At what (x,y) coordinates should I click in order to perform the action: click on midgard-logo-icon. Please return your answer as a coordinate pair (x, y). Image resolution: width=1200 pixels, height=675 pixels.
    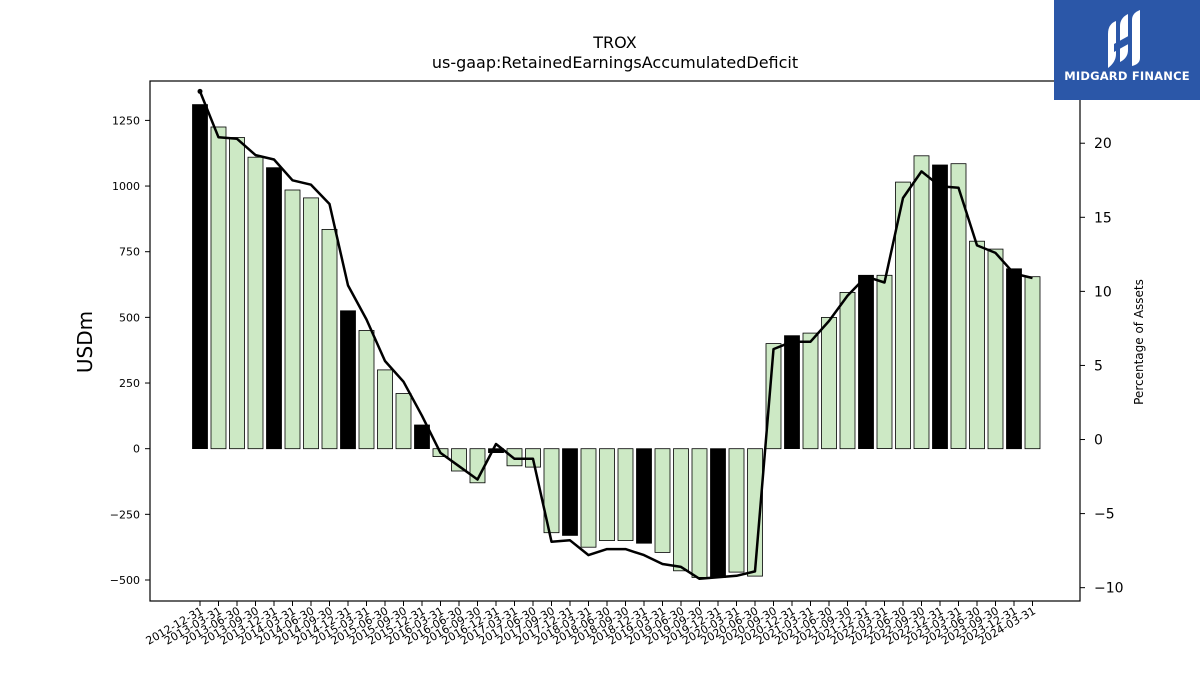
    Looking at the image, I should click on (1124, 39).